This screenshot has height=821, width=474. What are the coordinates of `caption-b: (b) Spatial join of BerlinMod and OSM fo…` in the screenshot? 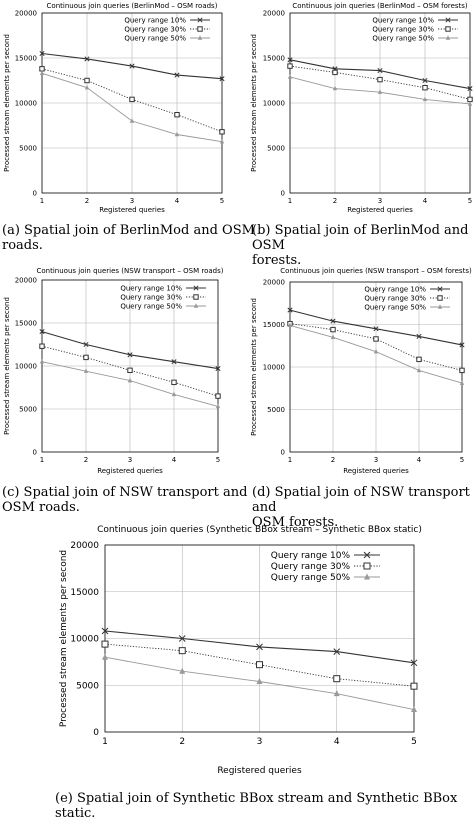 It's located at (360, 245).